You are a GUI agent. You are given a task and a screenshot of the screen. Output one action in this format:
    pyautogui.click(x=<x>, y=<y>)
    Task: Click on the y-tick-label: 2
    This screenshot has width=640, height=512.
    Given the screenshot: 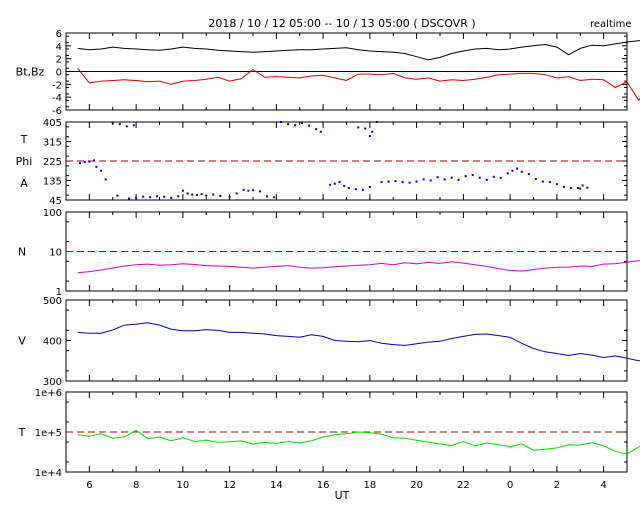 What is the action you would take?
    pyautogui.click(x=59, y=60)
    